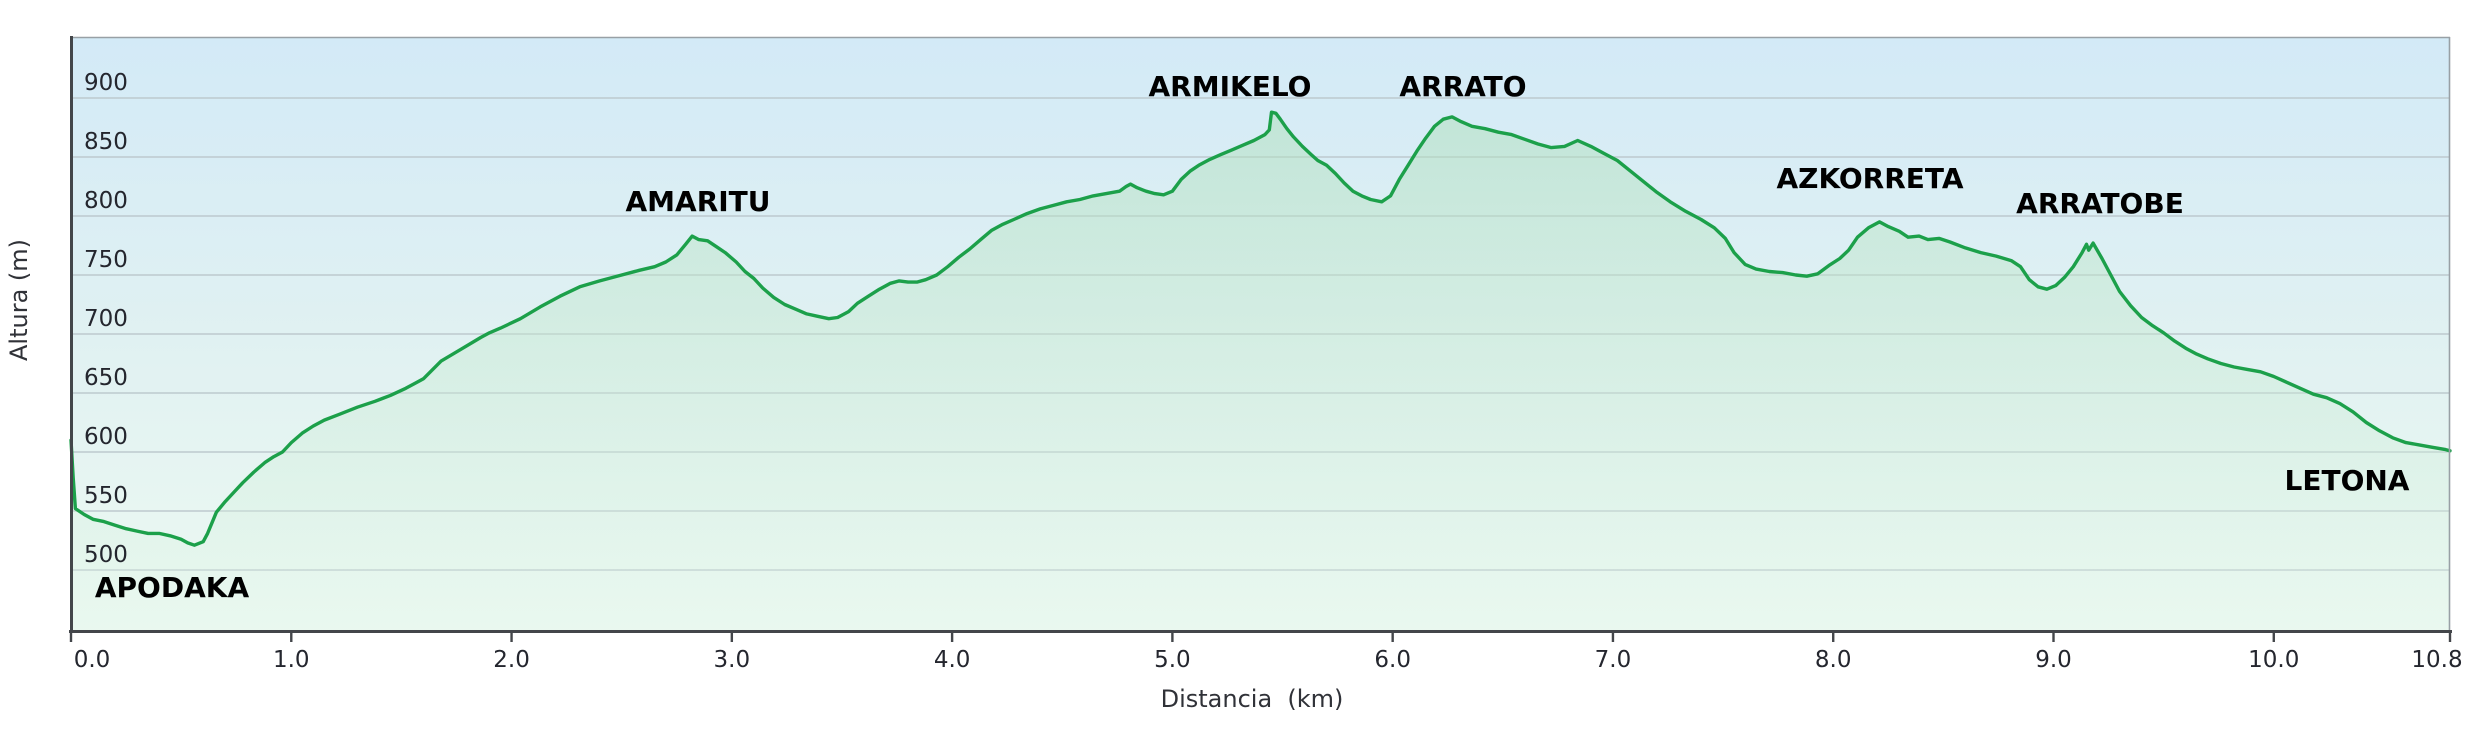  I want to click on x-tick-label-7.0: 7.0, so click(1613, 660).